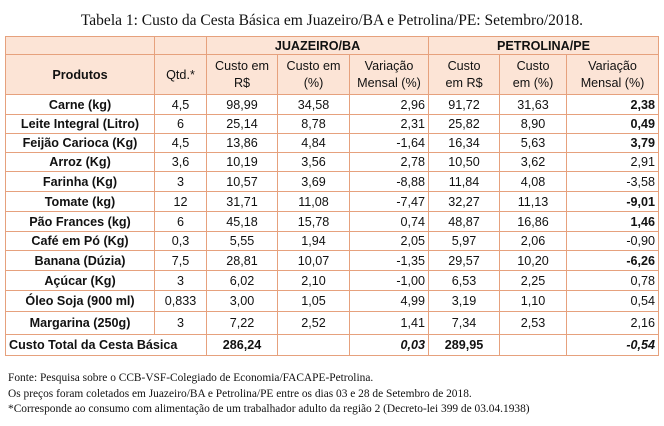 This screenshot has height=426, width=664. I want to click on p-custo-pct-cell: 10,20, so click(533, 260).